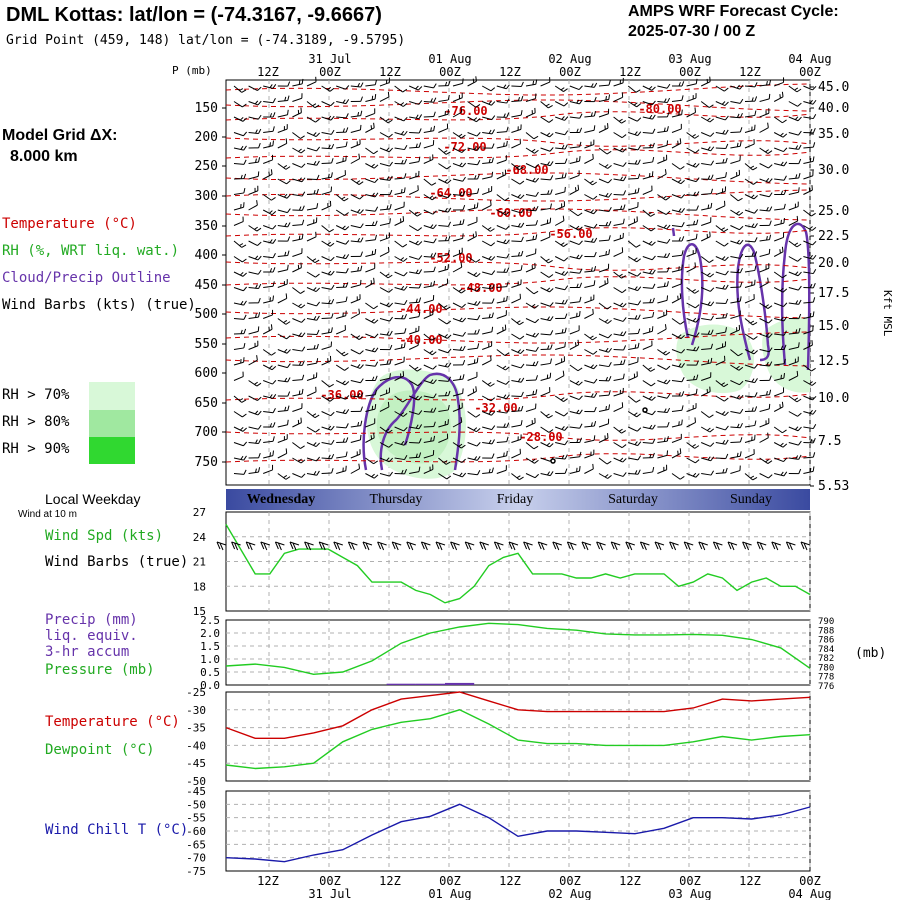 The height and width of the screenshot is (900, 900). I want to click on precip-tick-label: 0.0, so click(210, 685).